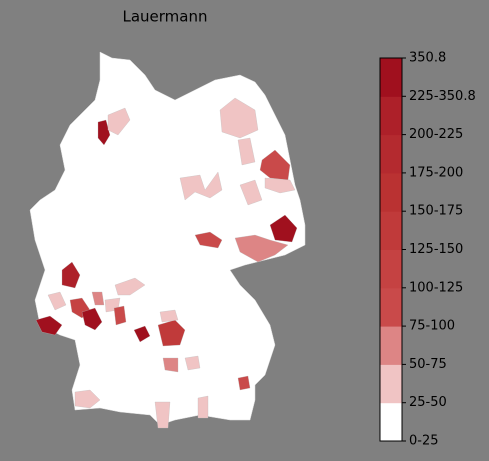  What do you see at coordinates (424, 441) in the screenshot?
I see `colorbar-label: 0-25` at bounding box center [424, 441].